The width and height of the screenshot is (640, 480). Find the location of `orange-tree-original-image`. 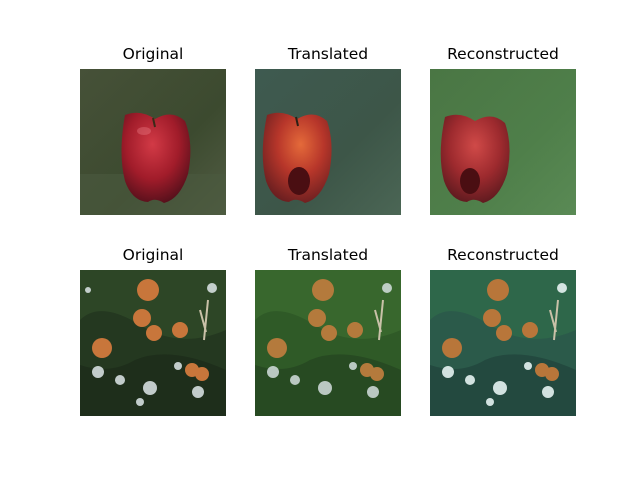

orange-tree-original-image is located at coordinates (153, 343).